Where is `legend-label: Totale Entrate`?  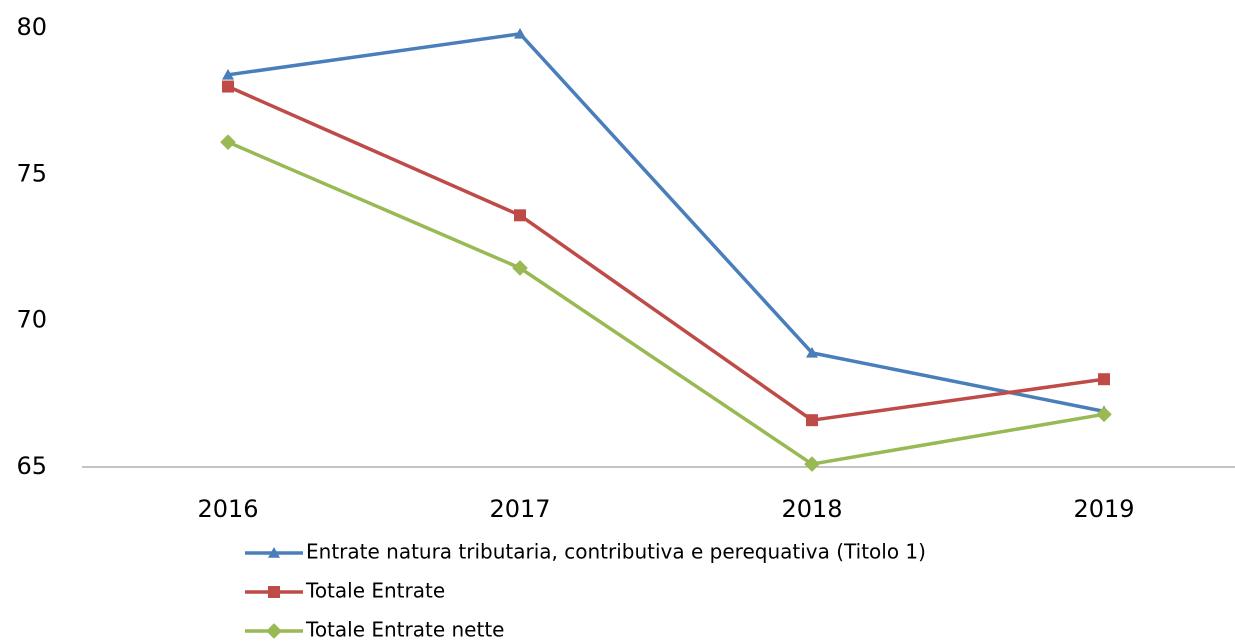 legend-label: Totale Entrate is located at coordinates (375, 591).